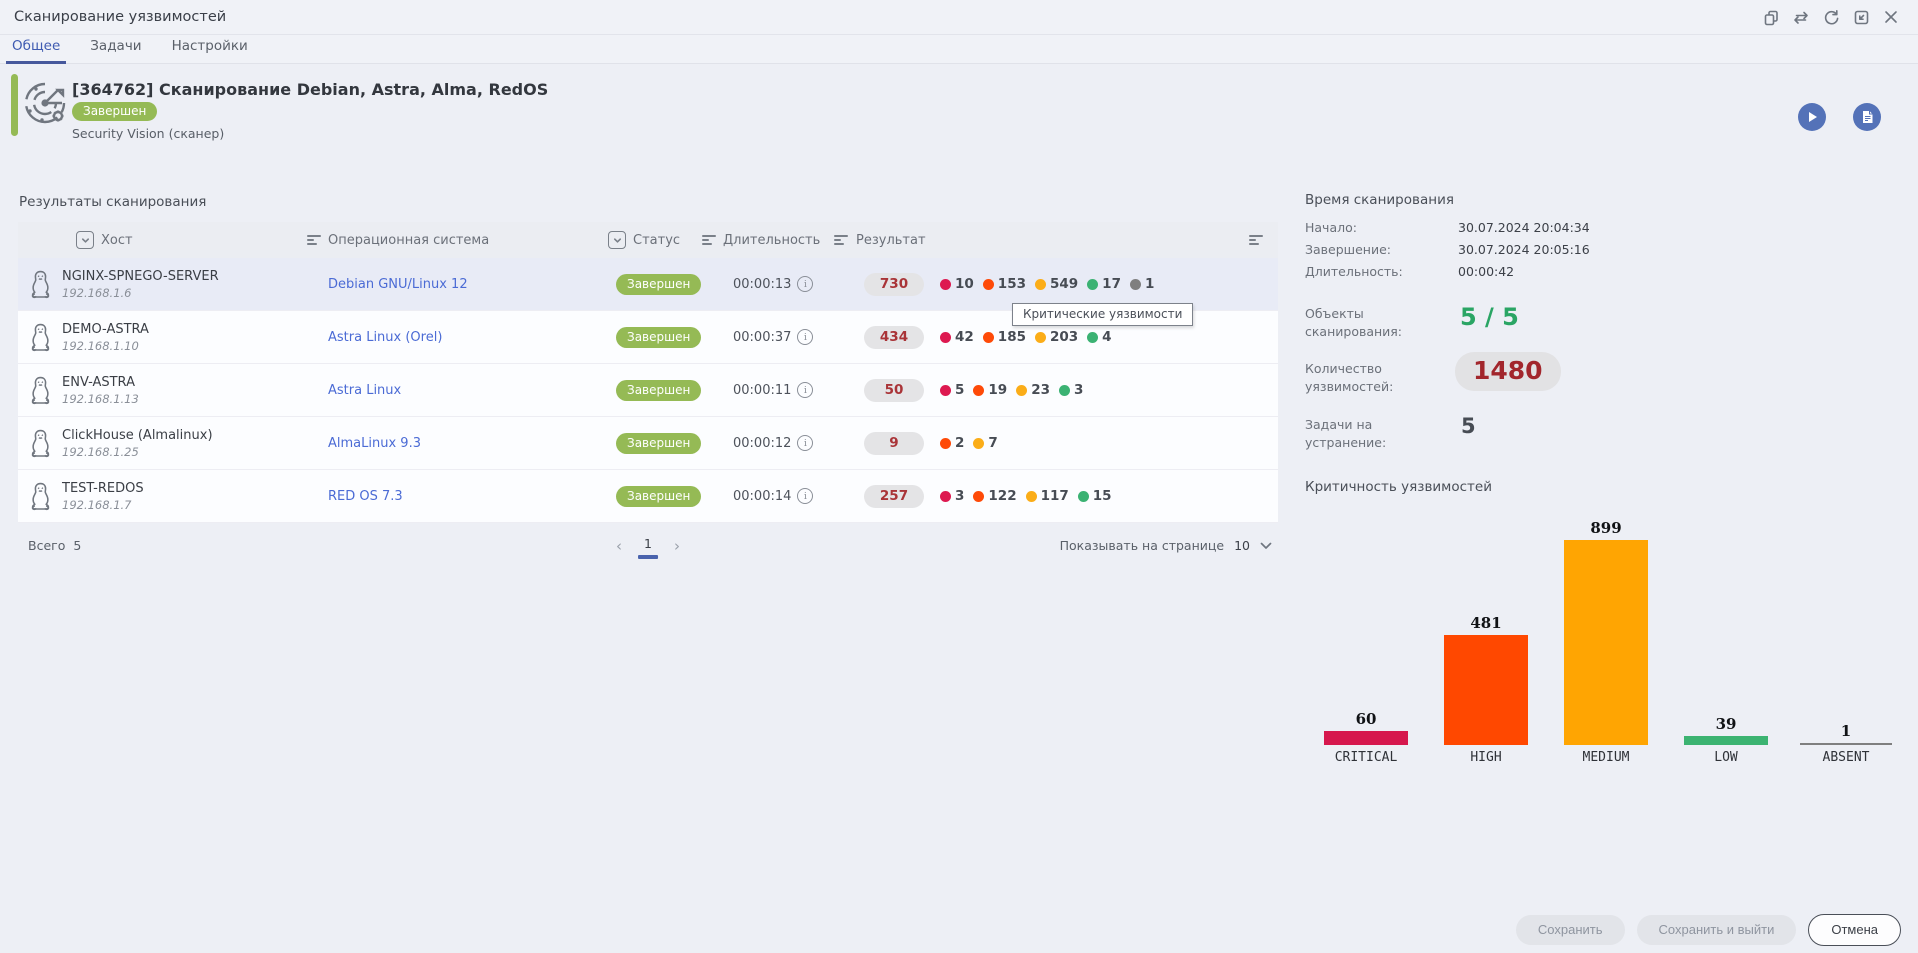  What do you see at coordinates (77, 545) in the screenshot?
I see `pagination-total-value: 5` at bounding box center [77, 545].